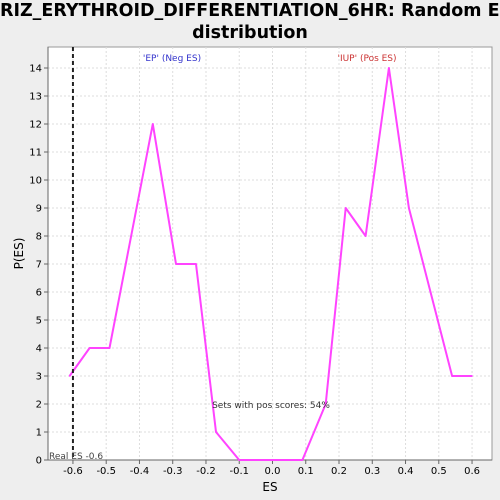 The height and width of the screenshot is (500, 500). What do you see at coordinates (39, 377) in the screenshot?
I see `y-tick-label: 3` at bounding box center [39, 377].